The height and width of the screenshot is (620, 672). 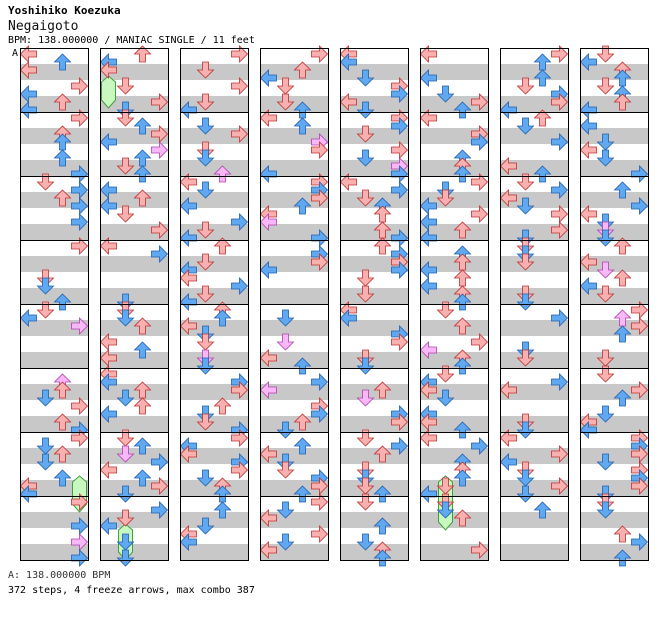 I want to click on bpm-summary: A: 138.000000 BPM, so click(x=59, y=575).